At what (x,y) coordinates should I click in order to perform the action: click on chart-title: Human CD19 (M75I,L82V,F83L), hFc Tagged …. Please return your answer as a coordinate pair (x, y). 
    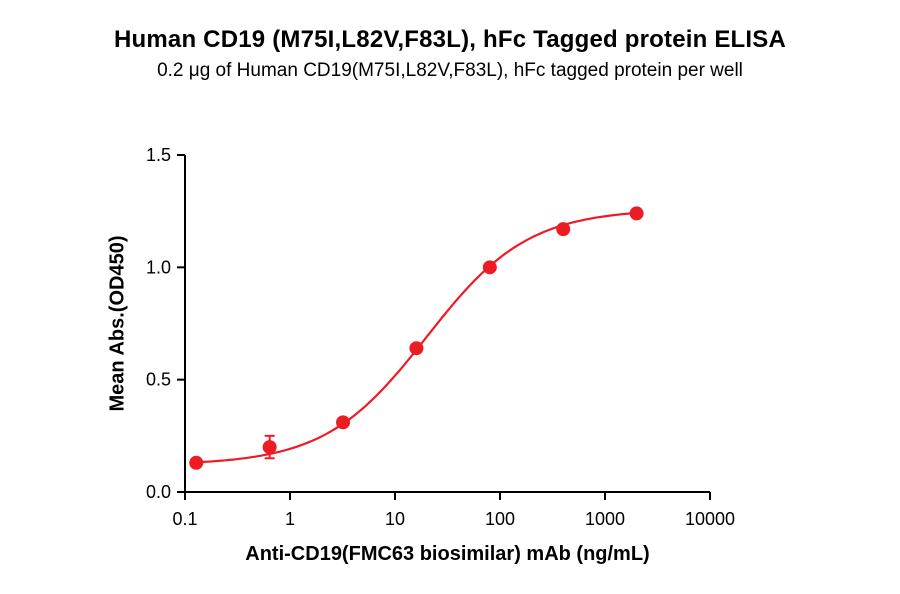
    Looking at the image, I should click on (450, 39).